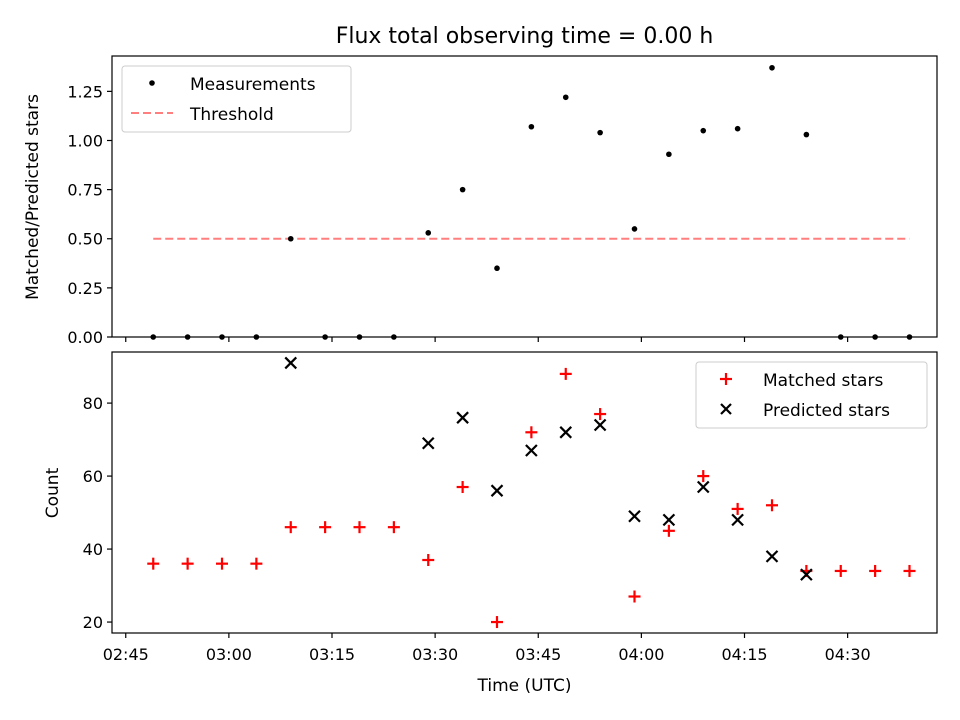  Describe the element at coordinates (85, 140) in the screenshot. I see `top-y-tick-label: 1.00` at that location.